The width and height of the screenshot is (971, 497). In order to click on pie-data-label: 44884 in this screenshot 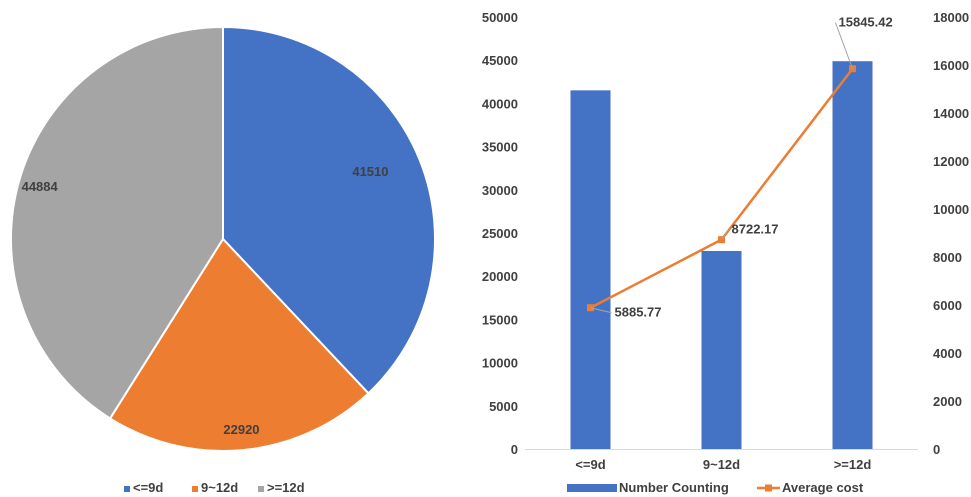, I will do `click(40, 186)`.